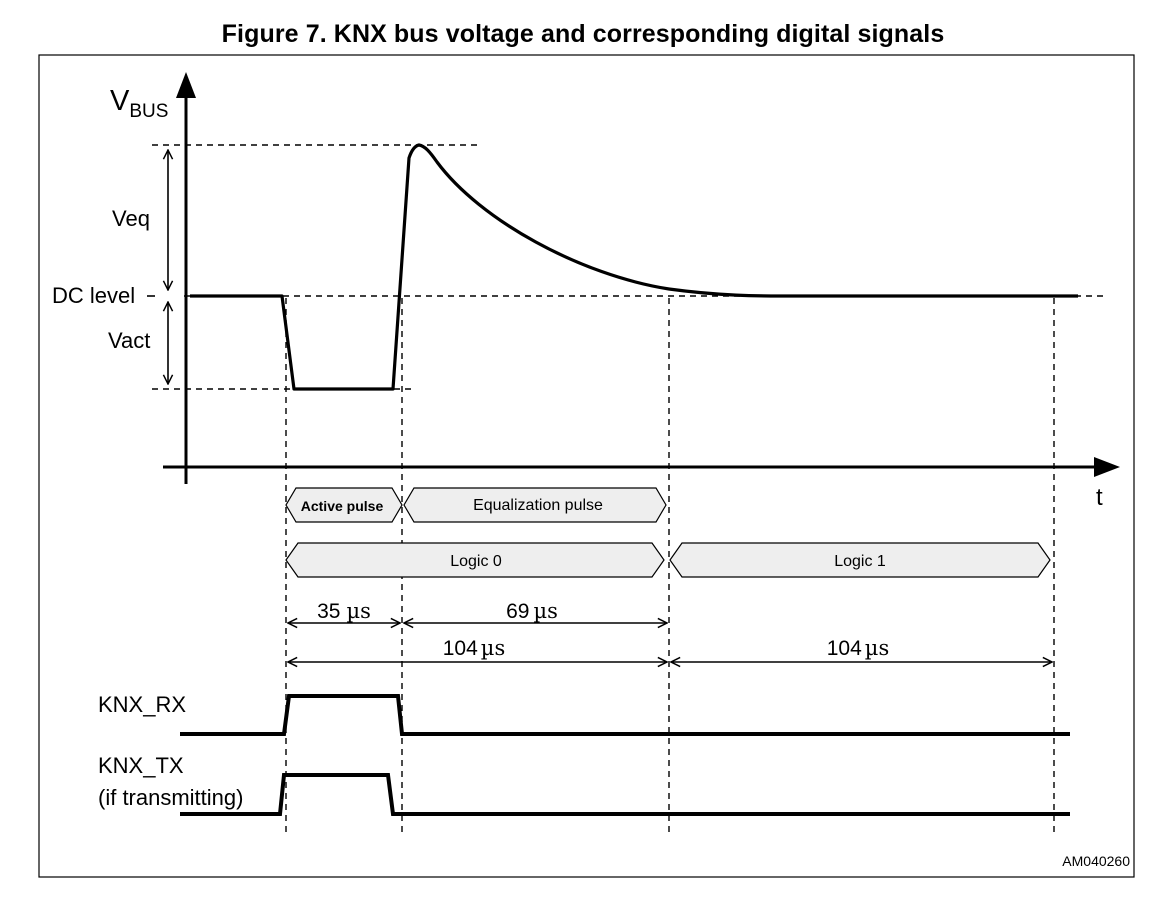 The width and height of the screenshot is (1166, 908). What do you see at coordinates (1099, 497) in the screenshot?
I see `x-axis-label: t` at bounding box center [1099, 497].